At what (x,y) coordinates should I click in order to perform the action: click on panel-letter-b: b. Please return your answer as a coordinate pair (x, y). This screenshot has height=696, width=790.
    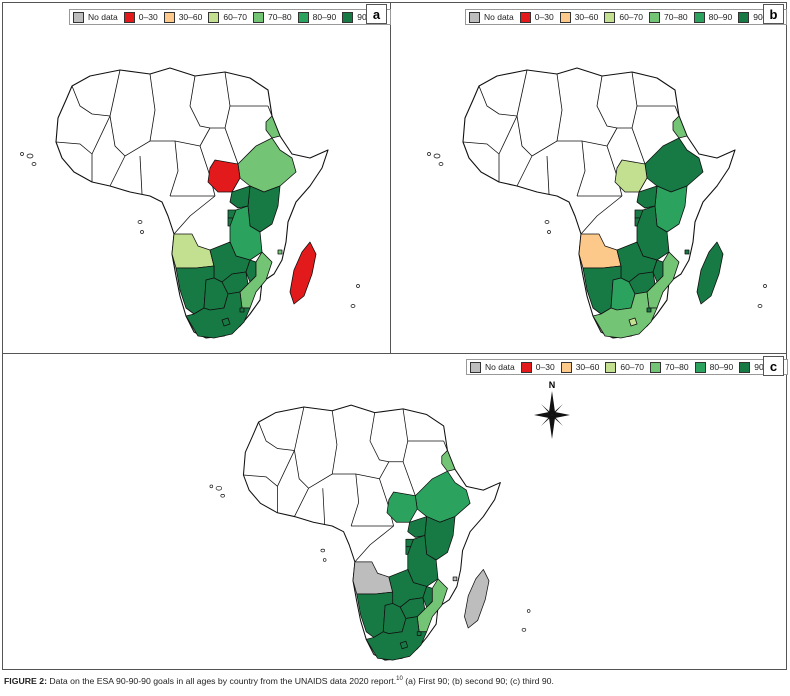
    Looking at the image, I should click on (773, 14).